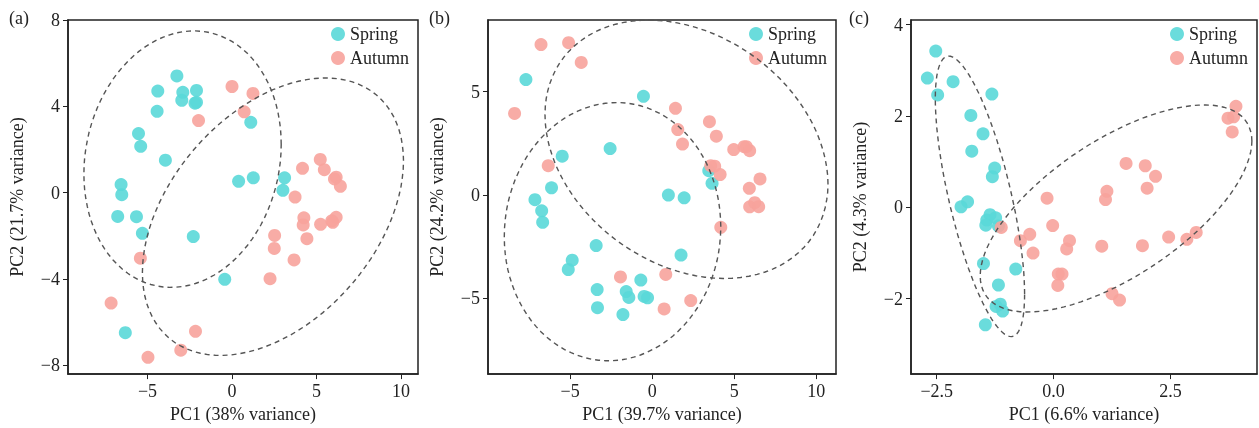 The height and width of the screenshot is (428, 1259). Describe the element at coordinates (662, 414) in the screenshot. I see `x-axis-title: PC1 (39.7% variance)` at that location.